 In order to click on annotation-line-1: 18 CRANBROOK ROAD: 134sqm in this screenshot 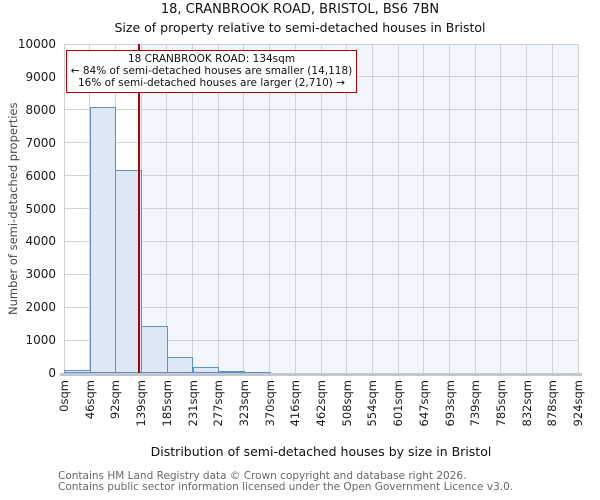, I will do `click(211, 59)`.